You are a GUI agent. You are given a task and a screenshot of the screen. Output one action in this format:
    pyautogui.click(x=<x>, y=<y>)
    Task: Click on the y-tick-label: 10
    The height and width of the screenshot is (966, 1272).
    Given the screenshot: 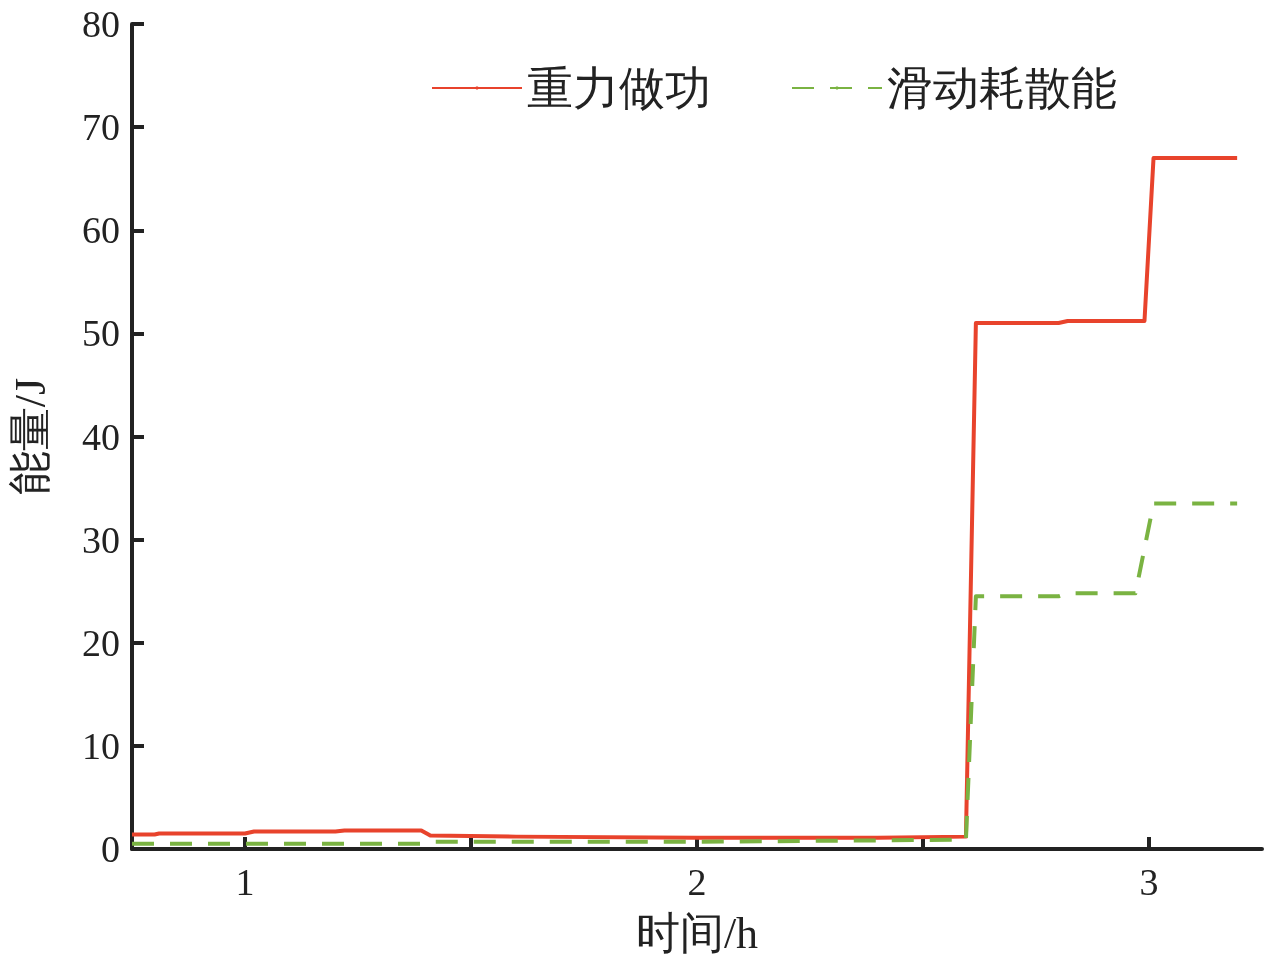 What is the action you would take?
    pyautogui.click(x=101, y=745)
    